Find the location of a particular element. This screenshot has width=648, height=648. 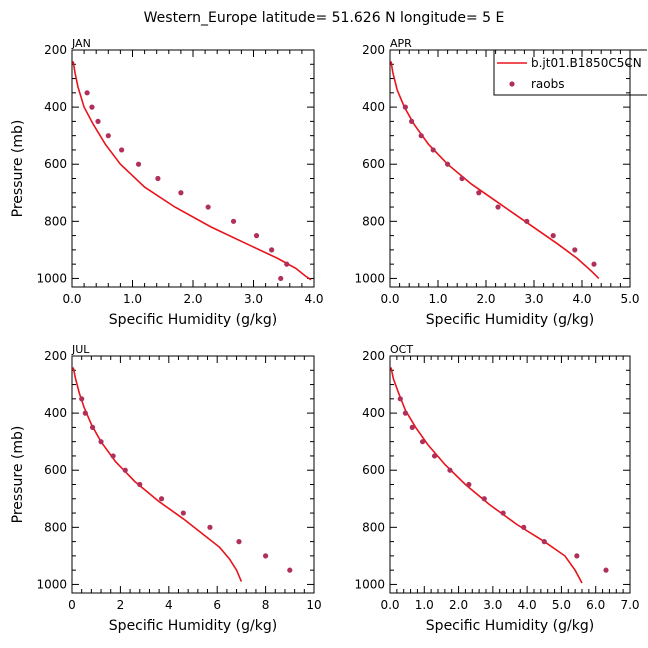

legend: b.jt01.B1850C5CN raobs is located at coordinates (570, 72).